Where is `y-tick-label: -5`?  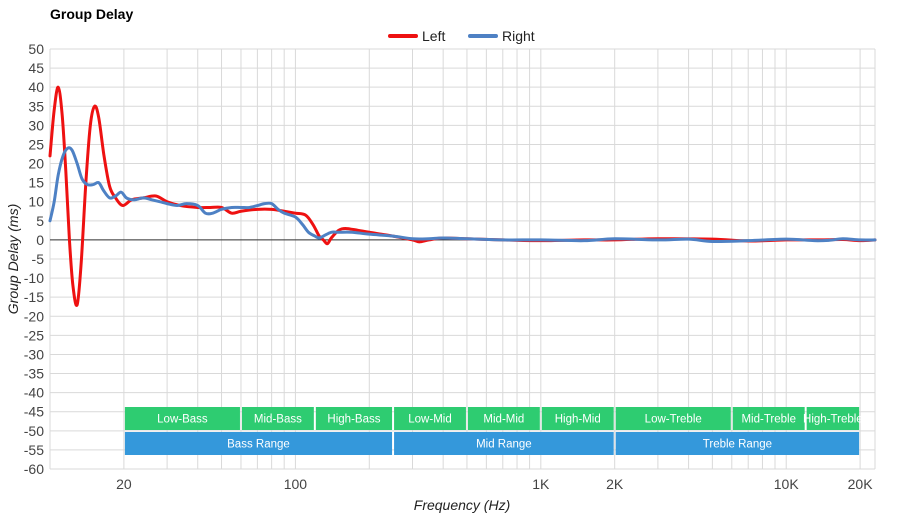 y-tick-label: -5 is located at coordinates (38, 259).